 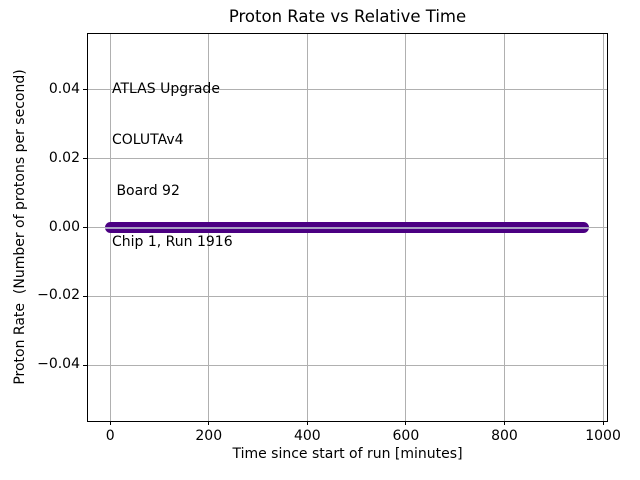 I want to click on annotation-line-4: Chip 1, Run 1916, so click(x=172, y=242).